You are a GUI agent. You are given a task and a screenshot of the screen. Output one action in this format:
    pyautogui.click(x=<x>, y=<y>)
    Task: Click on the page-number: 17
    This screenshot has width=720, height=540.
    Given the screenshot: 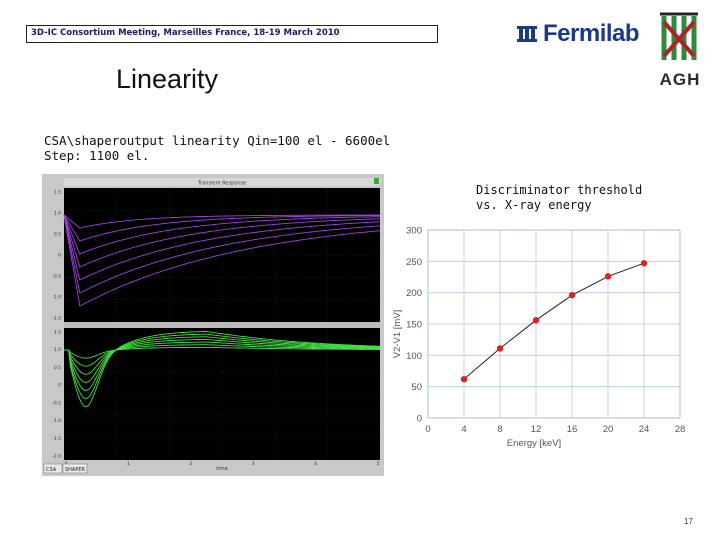 What is the action you would take?
    pyautogui.click(x=688, y=521)
    